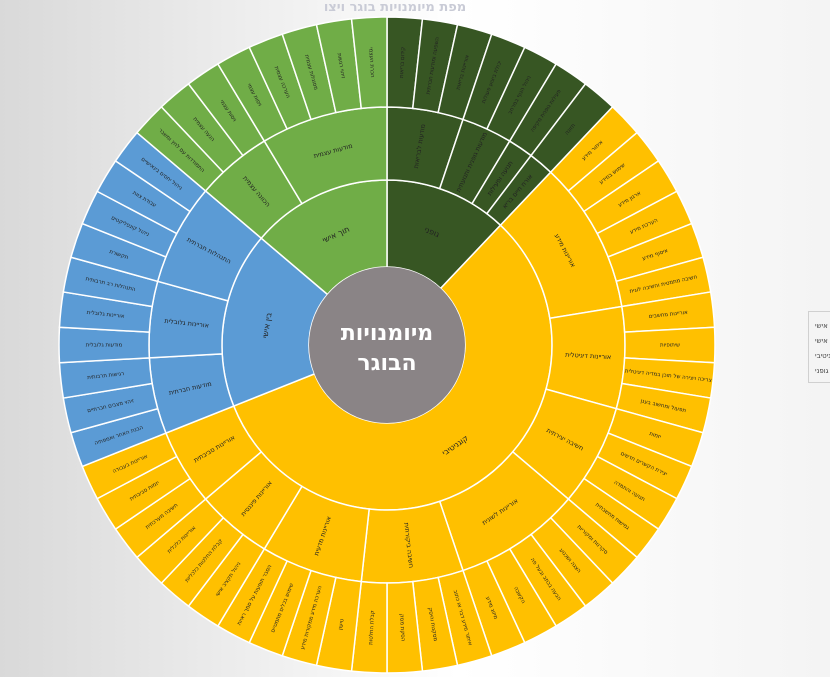  I want to click on skill-label: קבלת החלטות, so click(371, 627).